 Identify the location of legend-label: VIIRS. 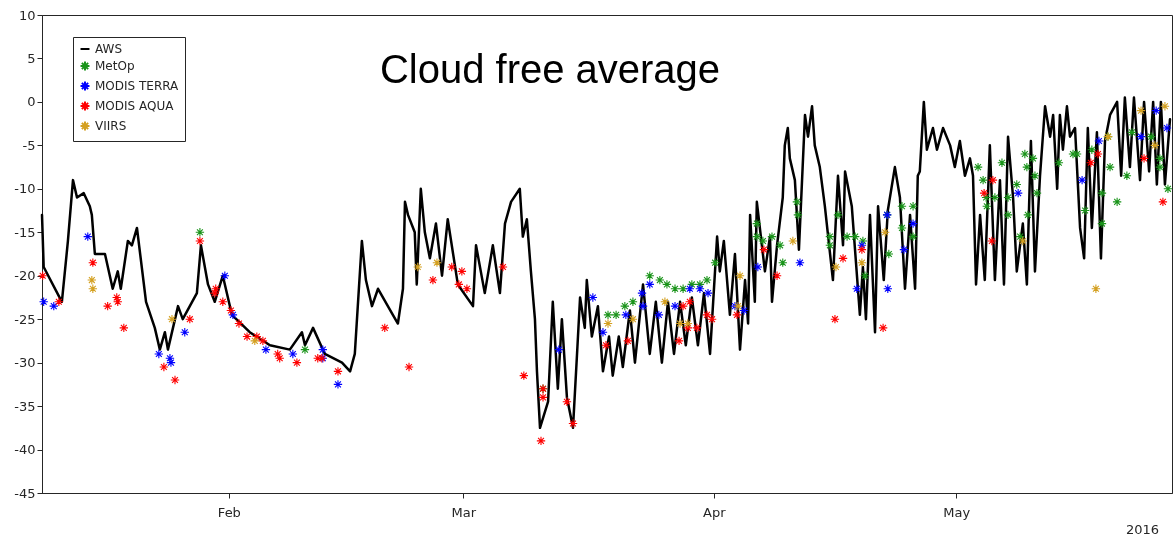
(111, 126).